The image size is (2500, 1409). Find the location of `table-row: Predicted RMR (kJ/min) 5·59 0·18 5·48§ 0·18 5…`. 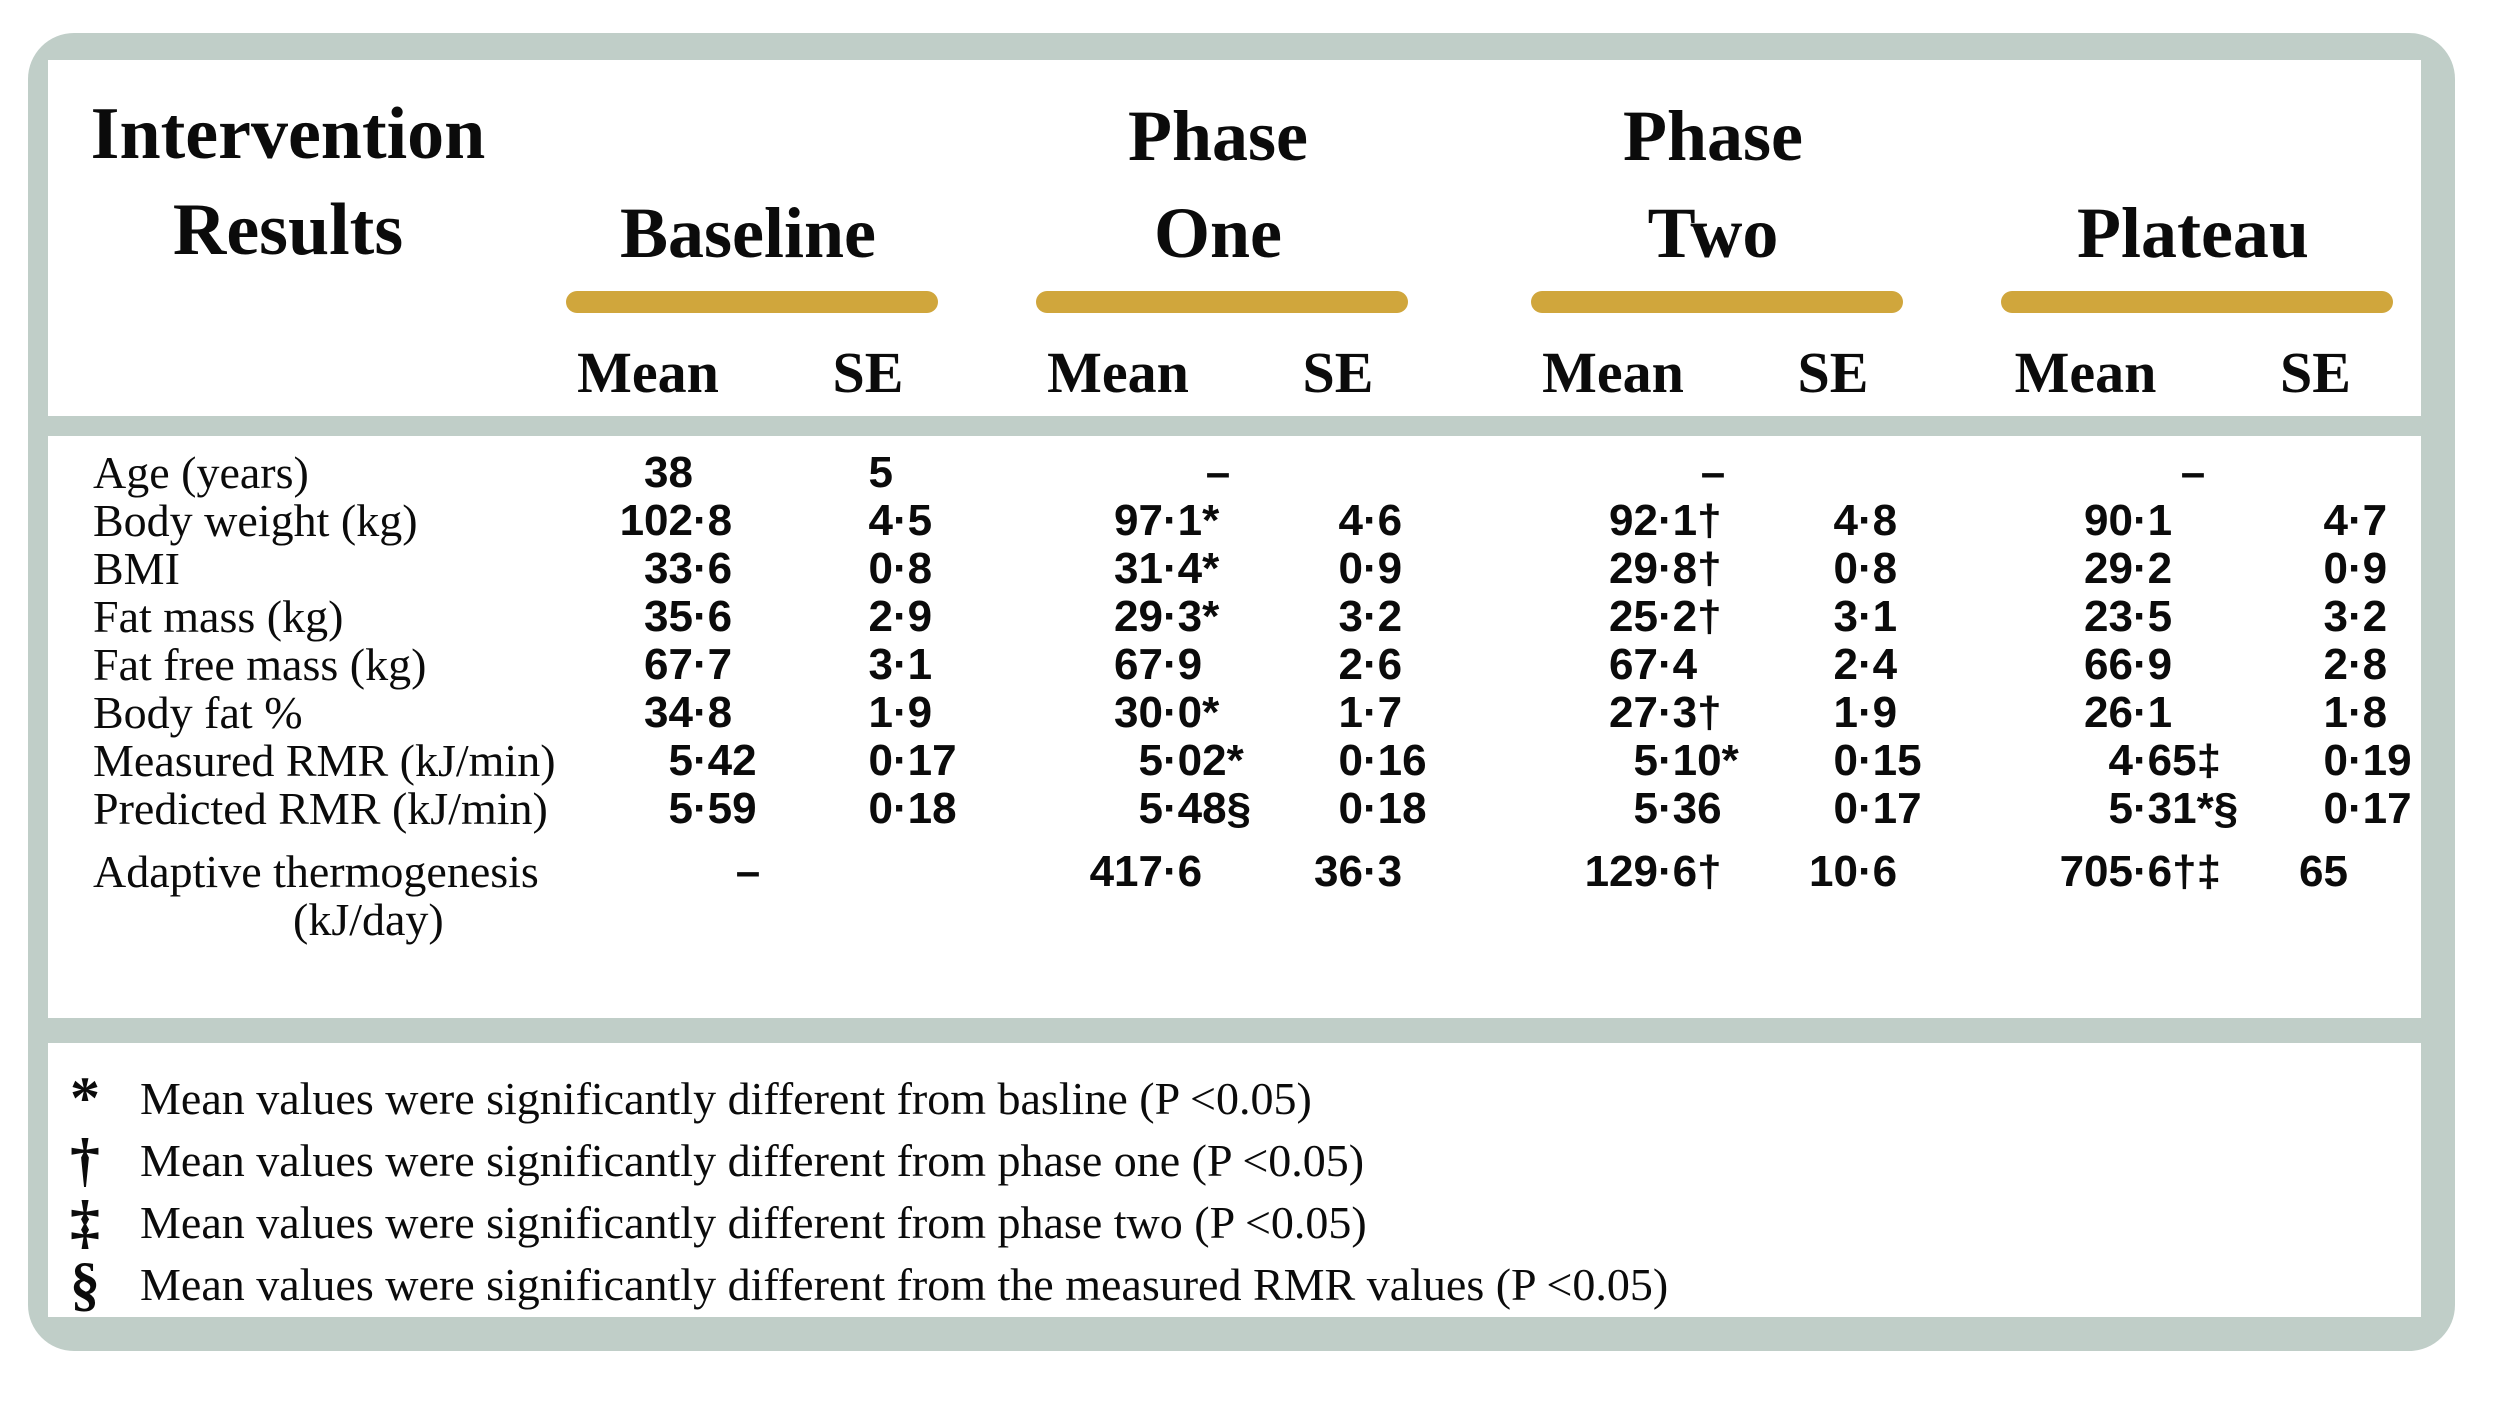

table-row: Predicted RMR (kJ/min) 5·59 0·18 5·48§ 0·18 5… is located at coordinates (1234, 808).